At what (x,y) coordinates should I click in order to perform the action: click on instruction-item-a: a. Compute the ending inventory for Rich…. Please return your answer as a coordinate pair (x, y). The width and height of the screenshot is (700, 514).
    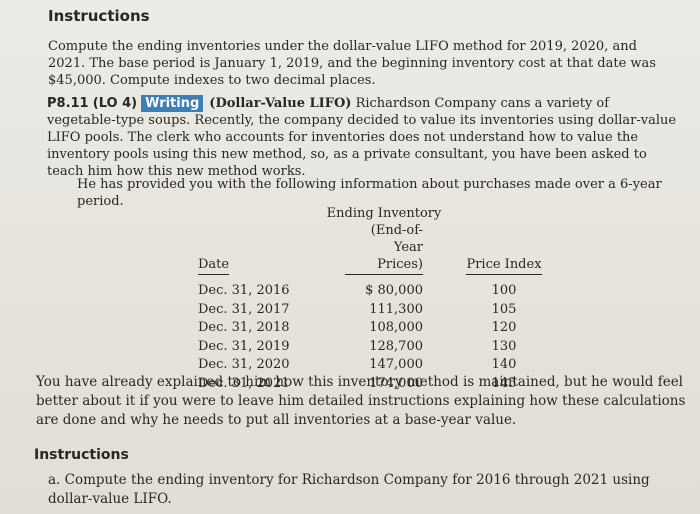
    Looking at the image, I should click on (373, 490).